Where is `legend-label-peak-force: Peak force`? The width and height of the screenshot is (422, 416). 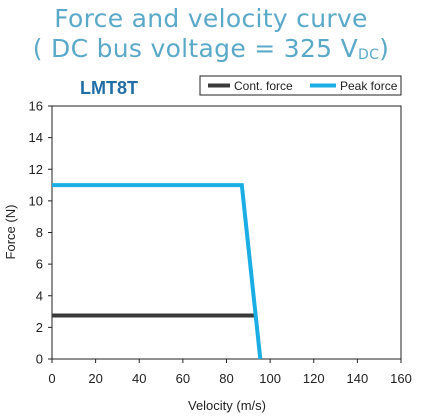
legend-label-peak-force: Peak force is located at coordinates (369, 86).